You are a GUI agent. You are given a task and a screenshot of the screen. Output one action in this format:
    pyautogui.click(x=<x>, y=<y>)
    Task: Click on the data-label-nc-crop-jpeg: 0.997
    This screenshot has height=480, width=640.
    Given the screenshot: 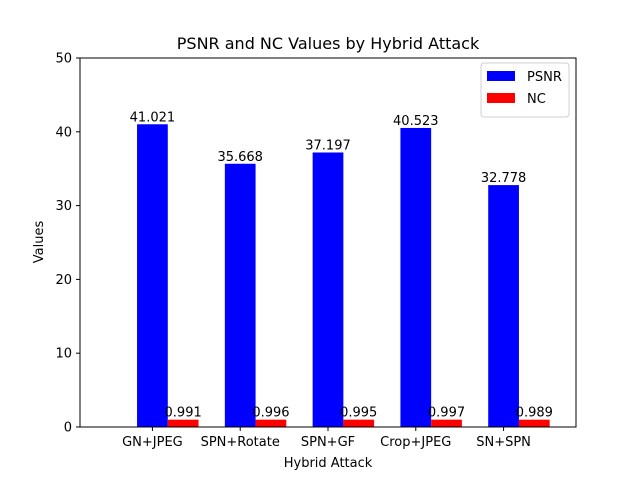 What is the action you would take?
    pyautogui.click(x=446, y=413)
    